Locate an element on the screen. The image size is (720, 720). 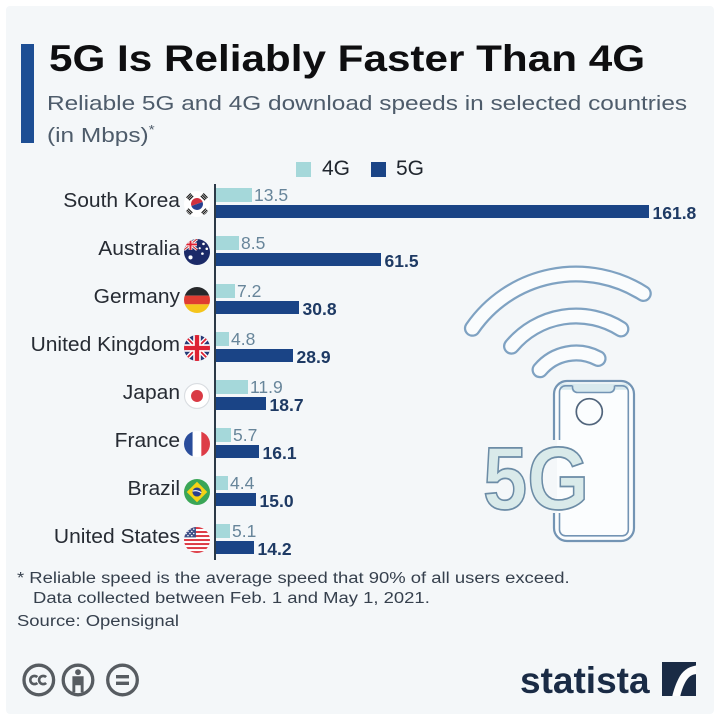
svg-text: 5G is located at coordinates (536, 478).